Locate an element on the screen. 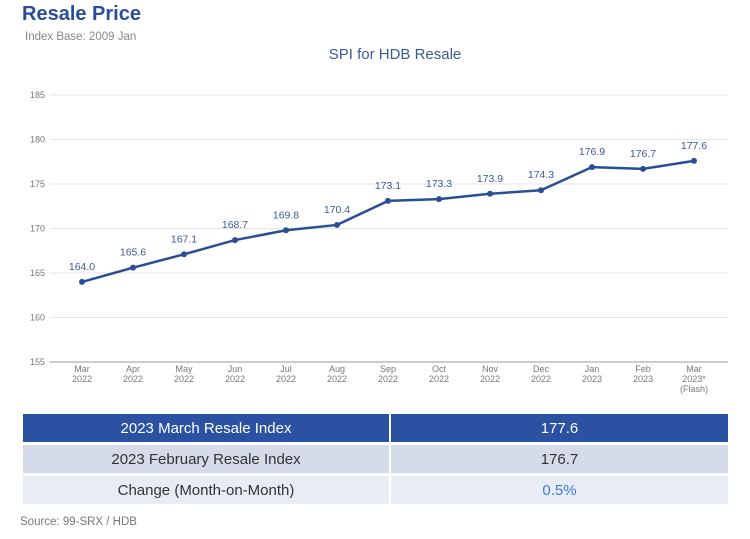 The height and width of the screenshot is (539, 750). x-tick-label: (Flash) is located at coordinates (694, 389).